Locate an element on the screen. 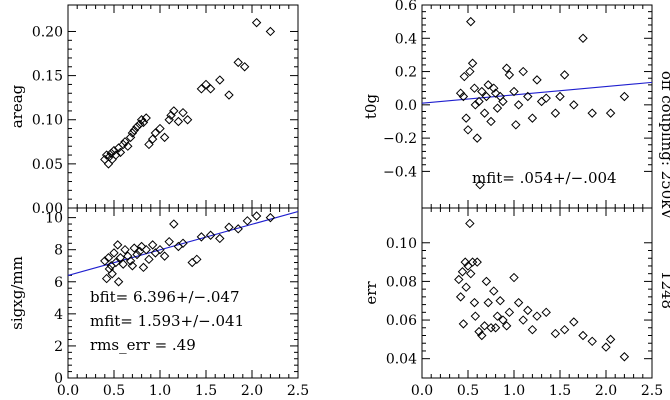  x-tick-label: 1.5 is located at coordinates (206, 391).